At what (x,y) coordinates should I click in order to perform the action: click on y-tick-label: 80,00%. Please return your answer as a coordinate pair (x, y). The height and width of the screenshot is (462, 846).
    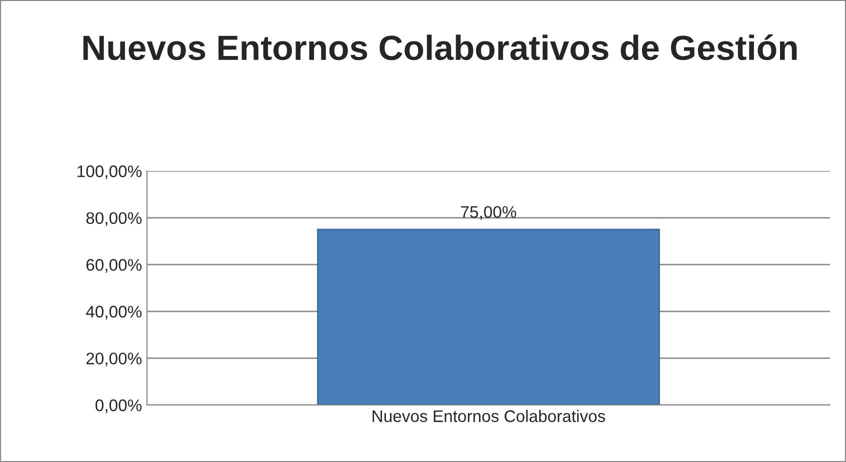
    Looking at the image, I should click on (114, 219).